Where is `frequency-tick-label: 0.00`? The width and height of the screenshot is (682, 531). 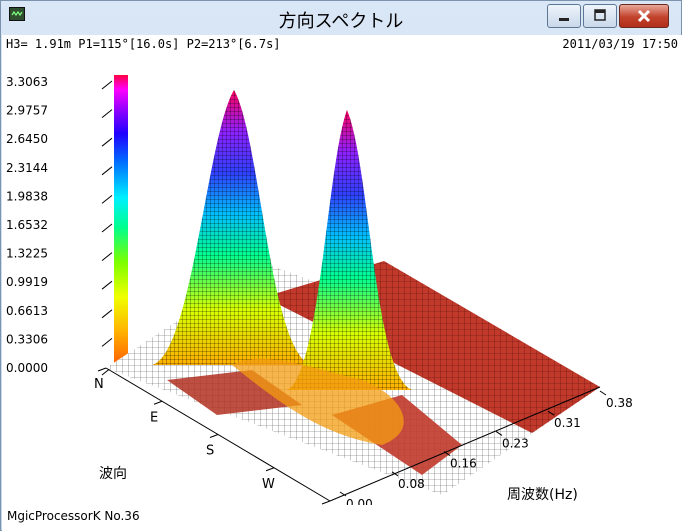 frequency-tick-label: 0.00 is located at coordinates (359, 501).